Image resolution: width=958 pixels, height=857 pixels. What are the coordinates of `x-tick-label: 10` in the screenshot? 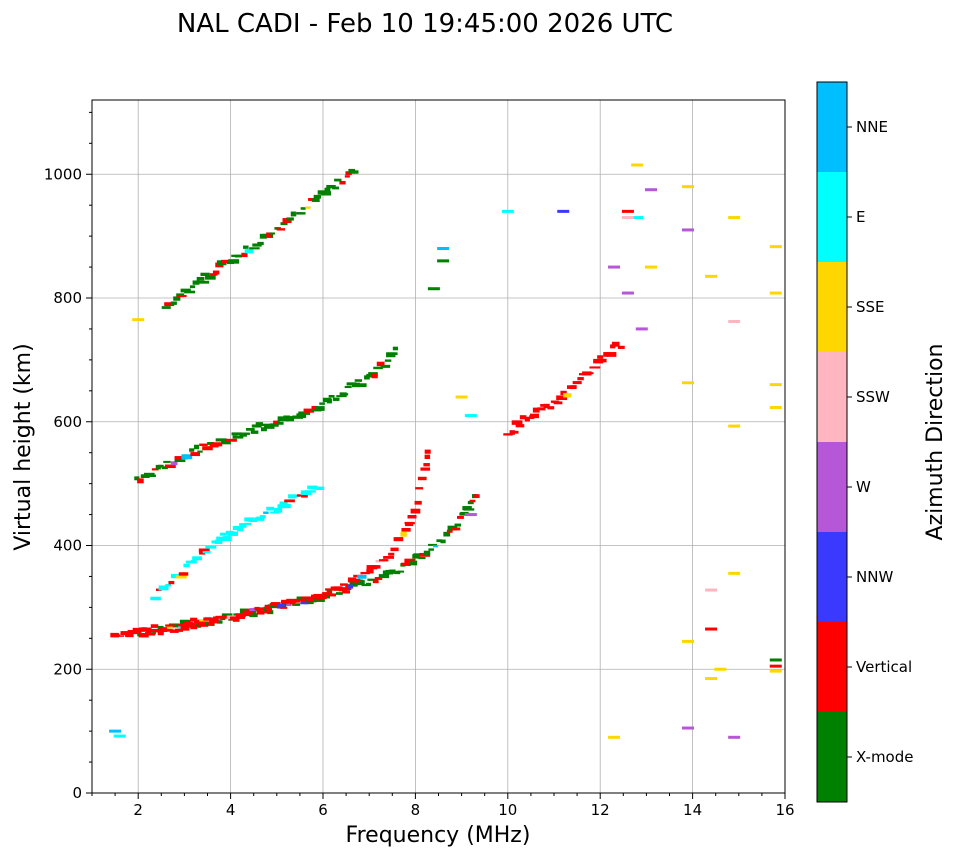 It's located at (507, 810).